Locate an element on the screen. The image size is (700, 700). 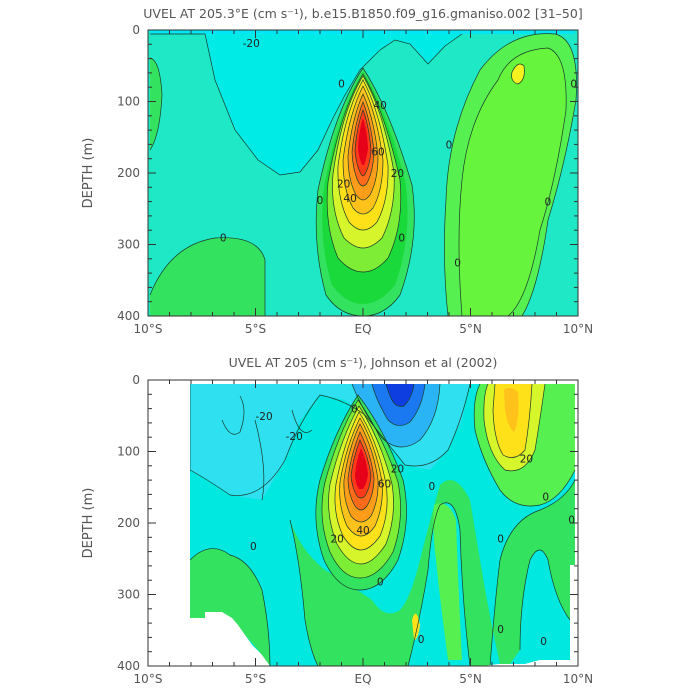
bottom-x-tick-label: EQ is located at coordinates (362, 679).